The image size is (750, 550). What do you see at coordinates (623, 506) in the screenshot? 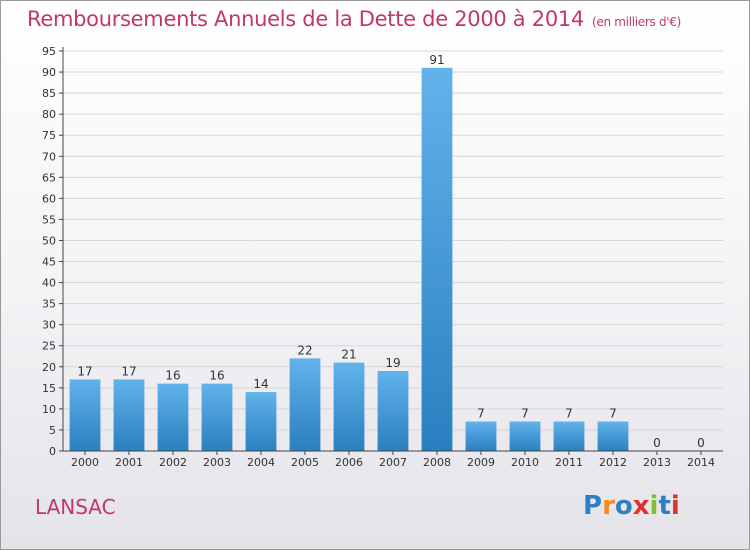
I see `logo-letter: o` at bounding box center [623, 506].